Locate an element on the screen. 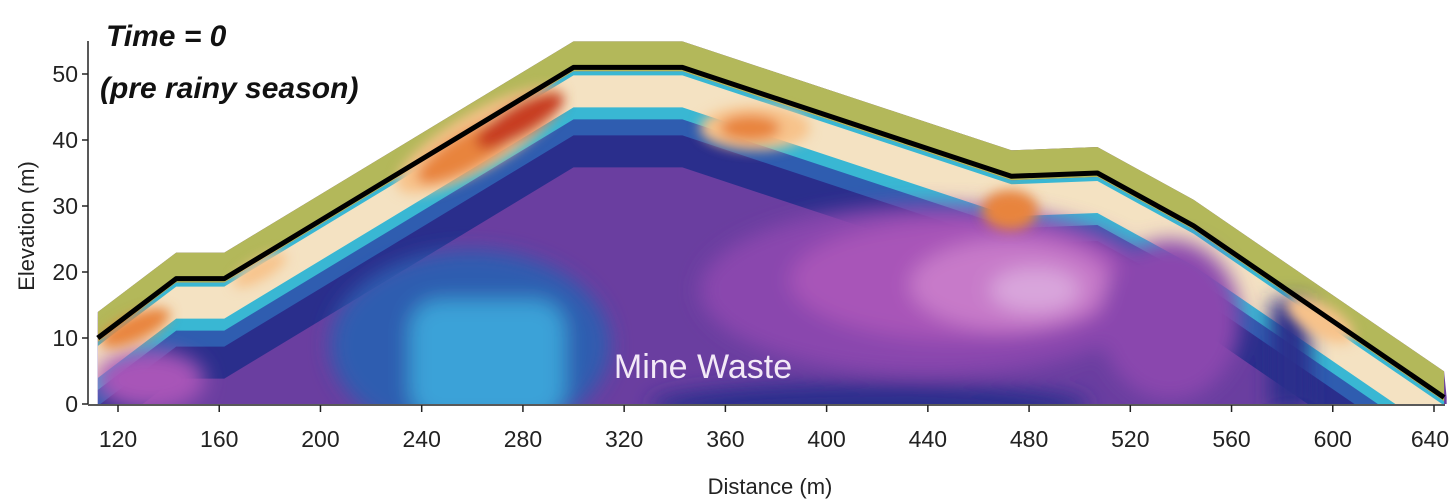  y-tick-label: 30 is located at coordinates (65, 206).